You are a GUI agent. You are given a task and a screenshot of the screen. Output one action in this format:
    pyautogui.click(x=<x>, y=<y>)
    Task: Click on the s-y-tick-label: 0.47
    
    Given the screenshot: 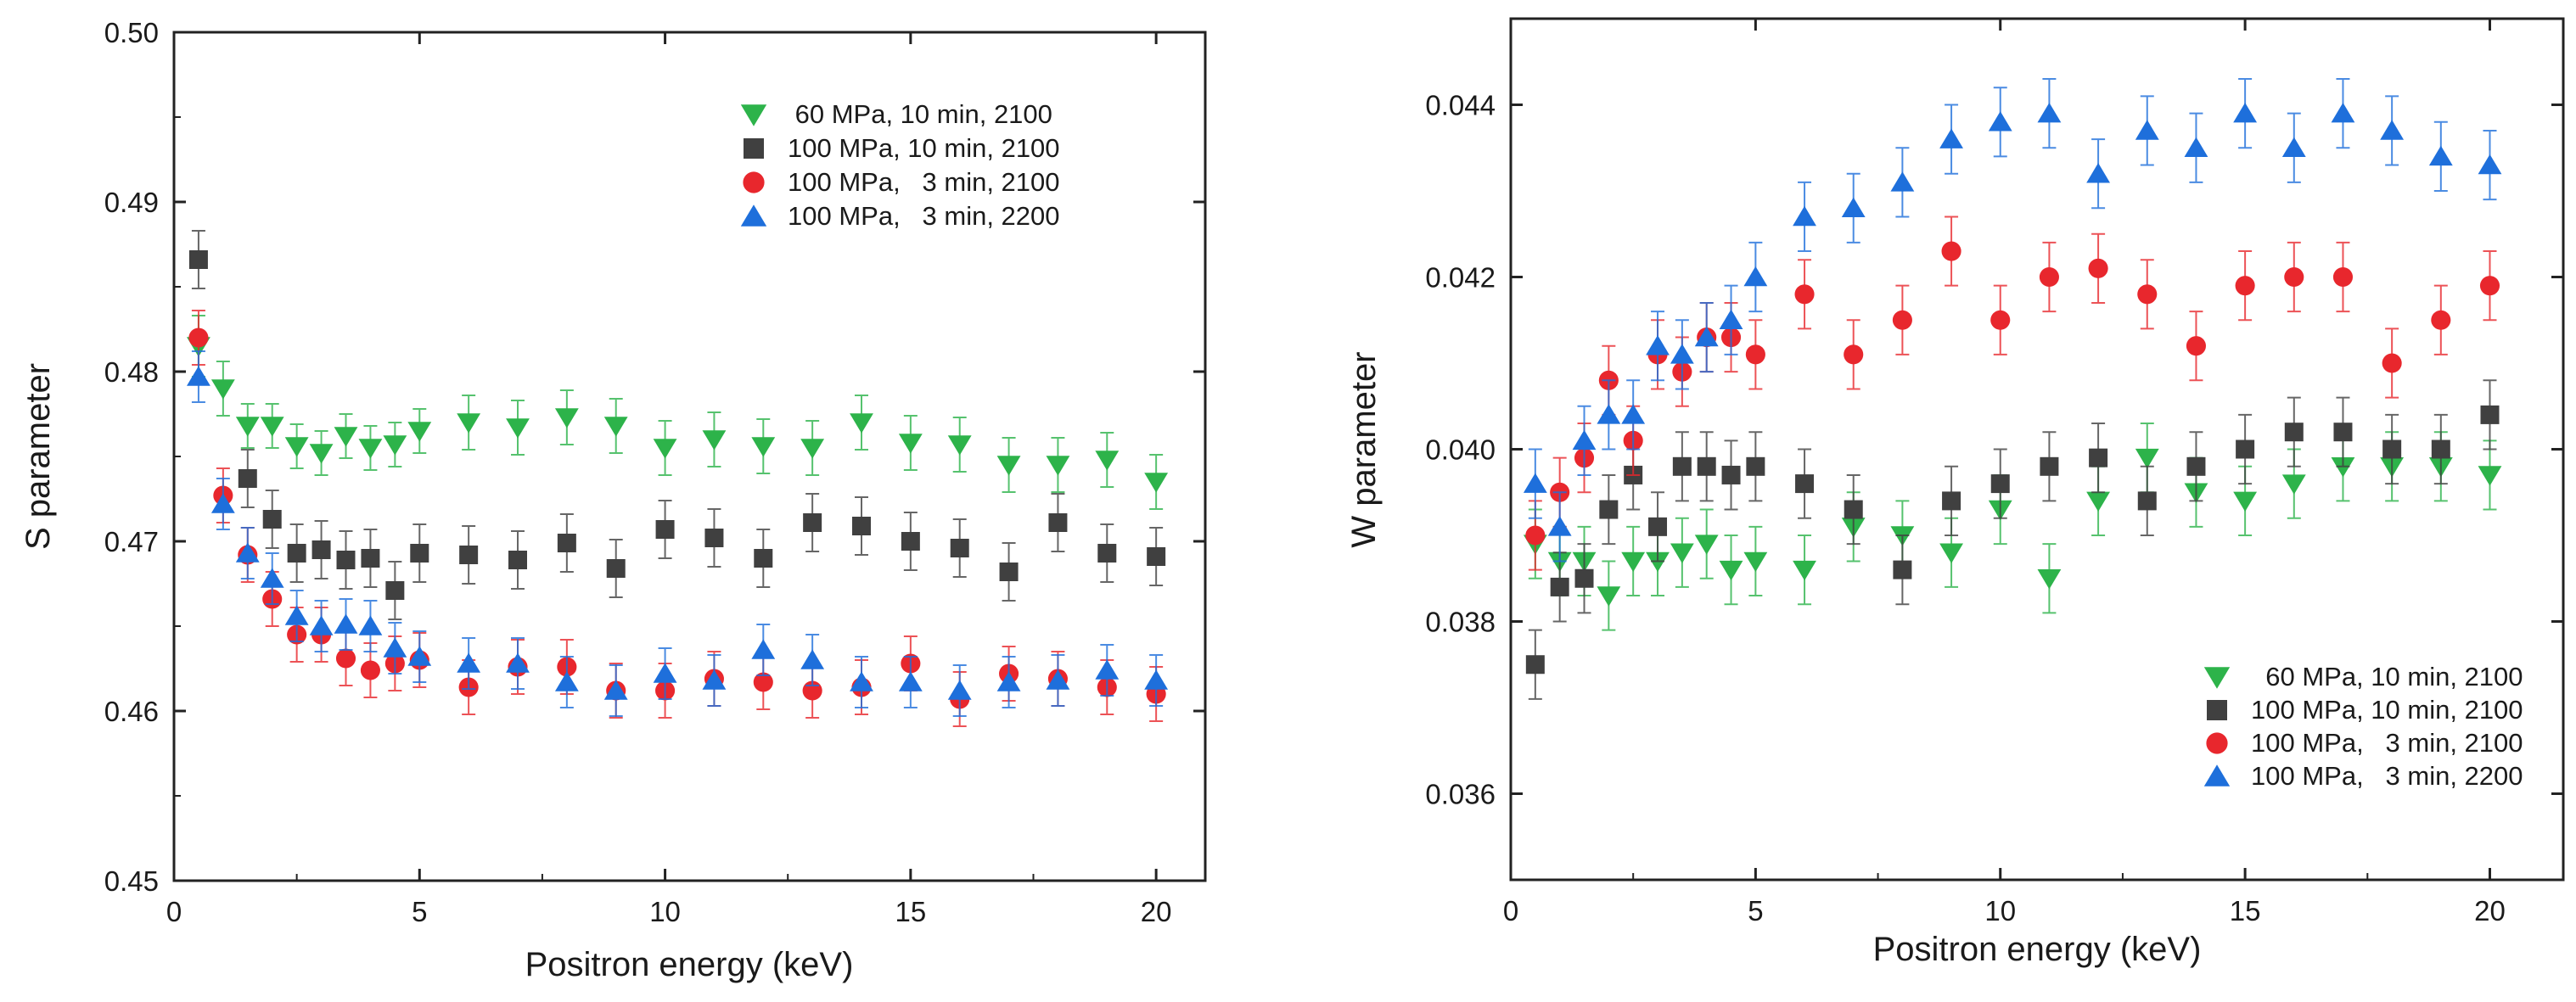 What is the action you would take?
    pyautogui.click(x=131, y=541)
    